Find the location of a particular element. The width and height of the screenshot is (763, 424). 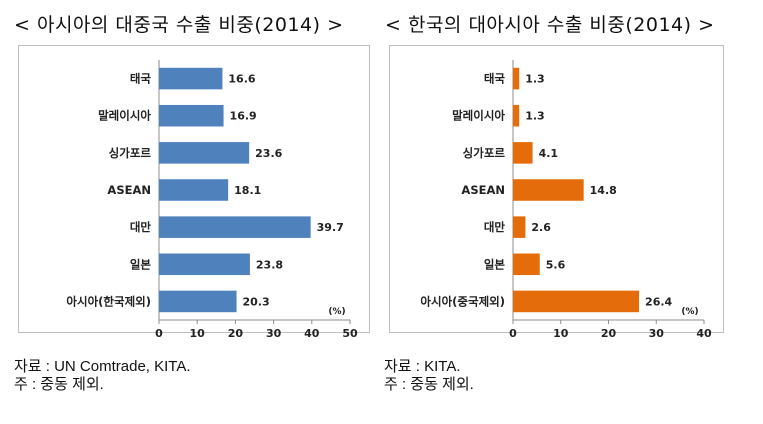

right-chart-title: < 한국의 대아시아 수출 비중(2014) > is located at coordinates (550, 25).